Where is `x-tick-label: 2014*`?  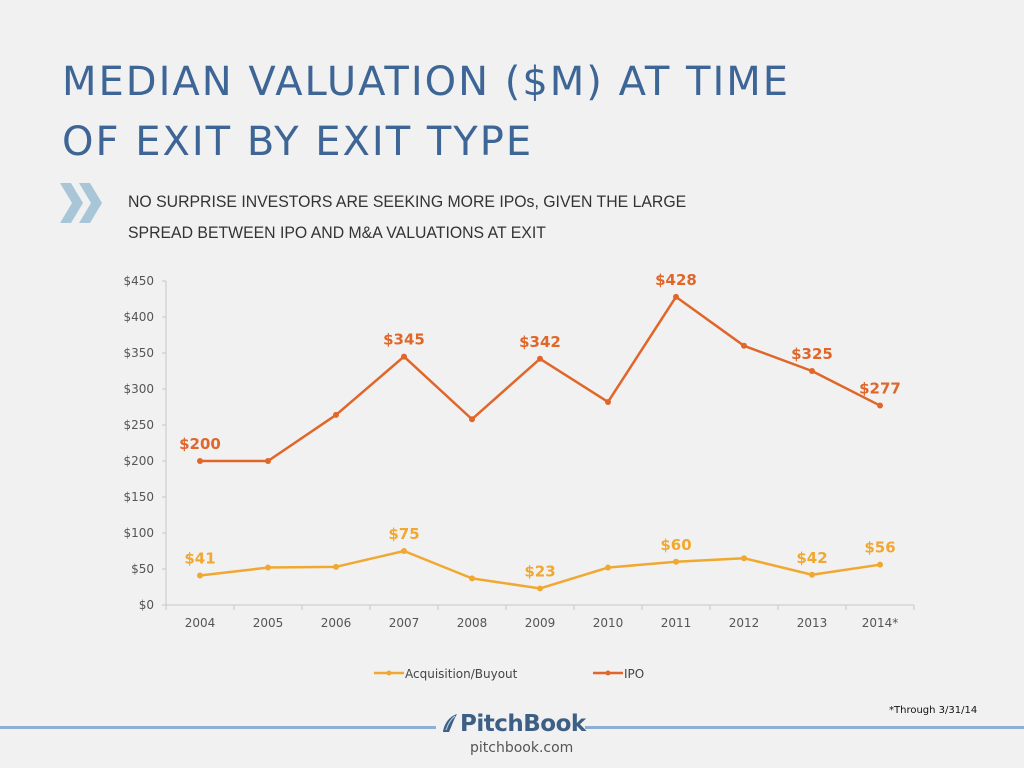 x-tick-label: 2014* is located at coordinates (880, 623).